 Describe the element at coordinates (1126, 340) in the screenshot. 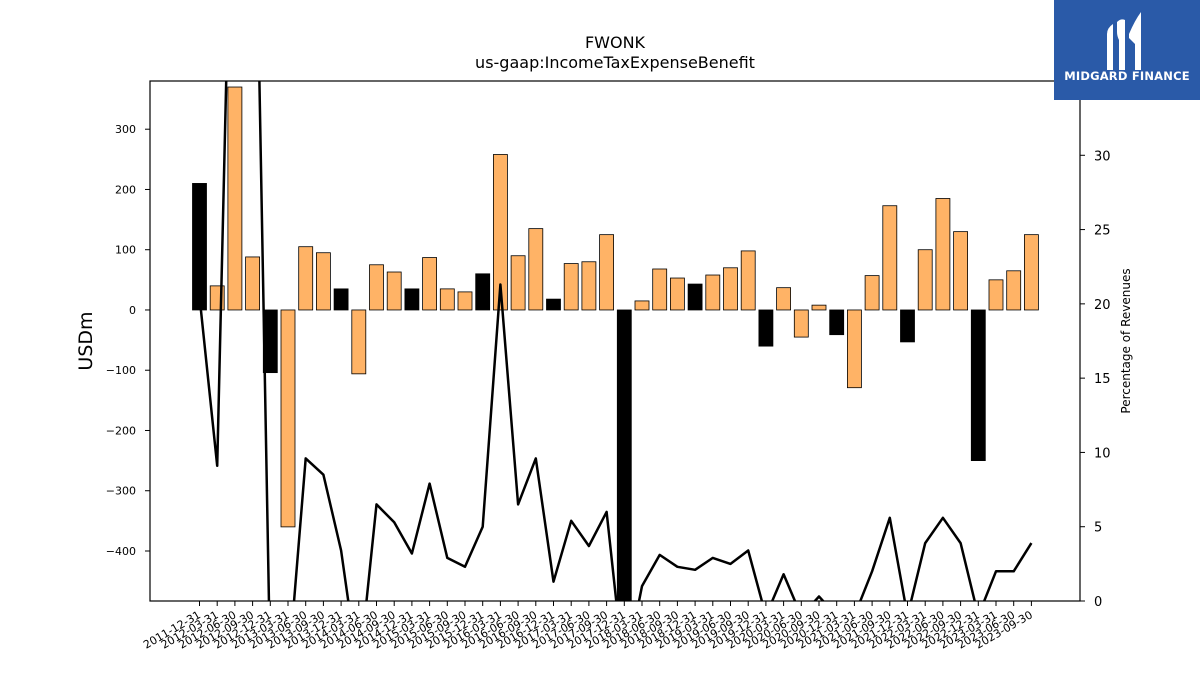

I see `y2-axis-label: Percentage of Revenues` at that location.